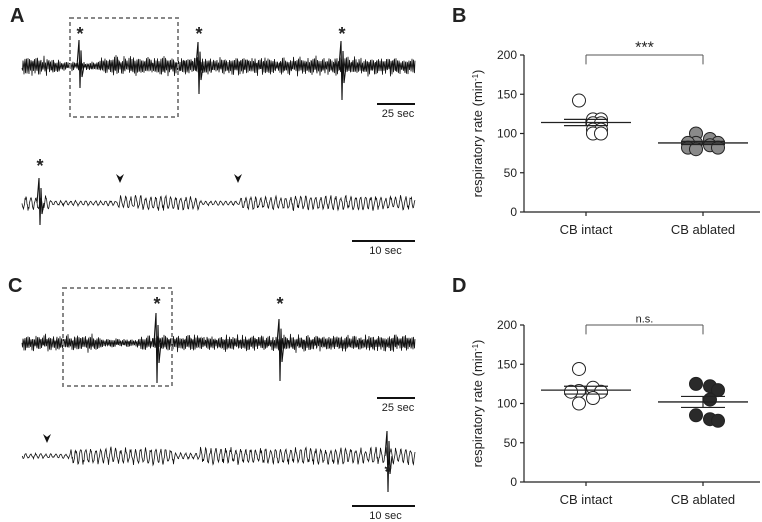  What do you see at coordinates (40, 201) in the screenshot?
I see `trace-A-bottom-spike` at bounding box center [40, 201].